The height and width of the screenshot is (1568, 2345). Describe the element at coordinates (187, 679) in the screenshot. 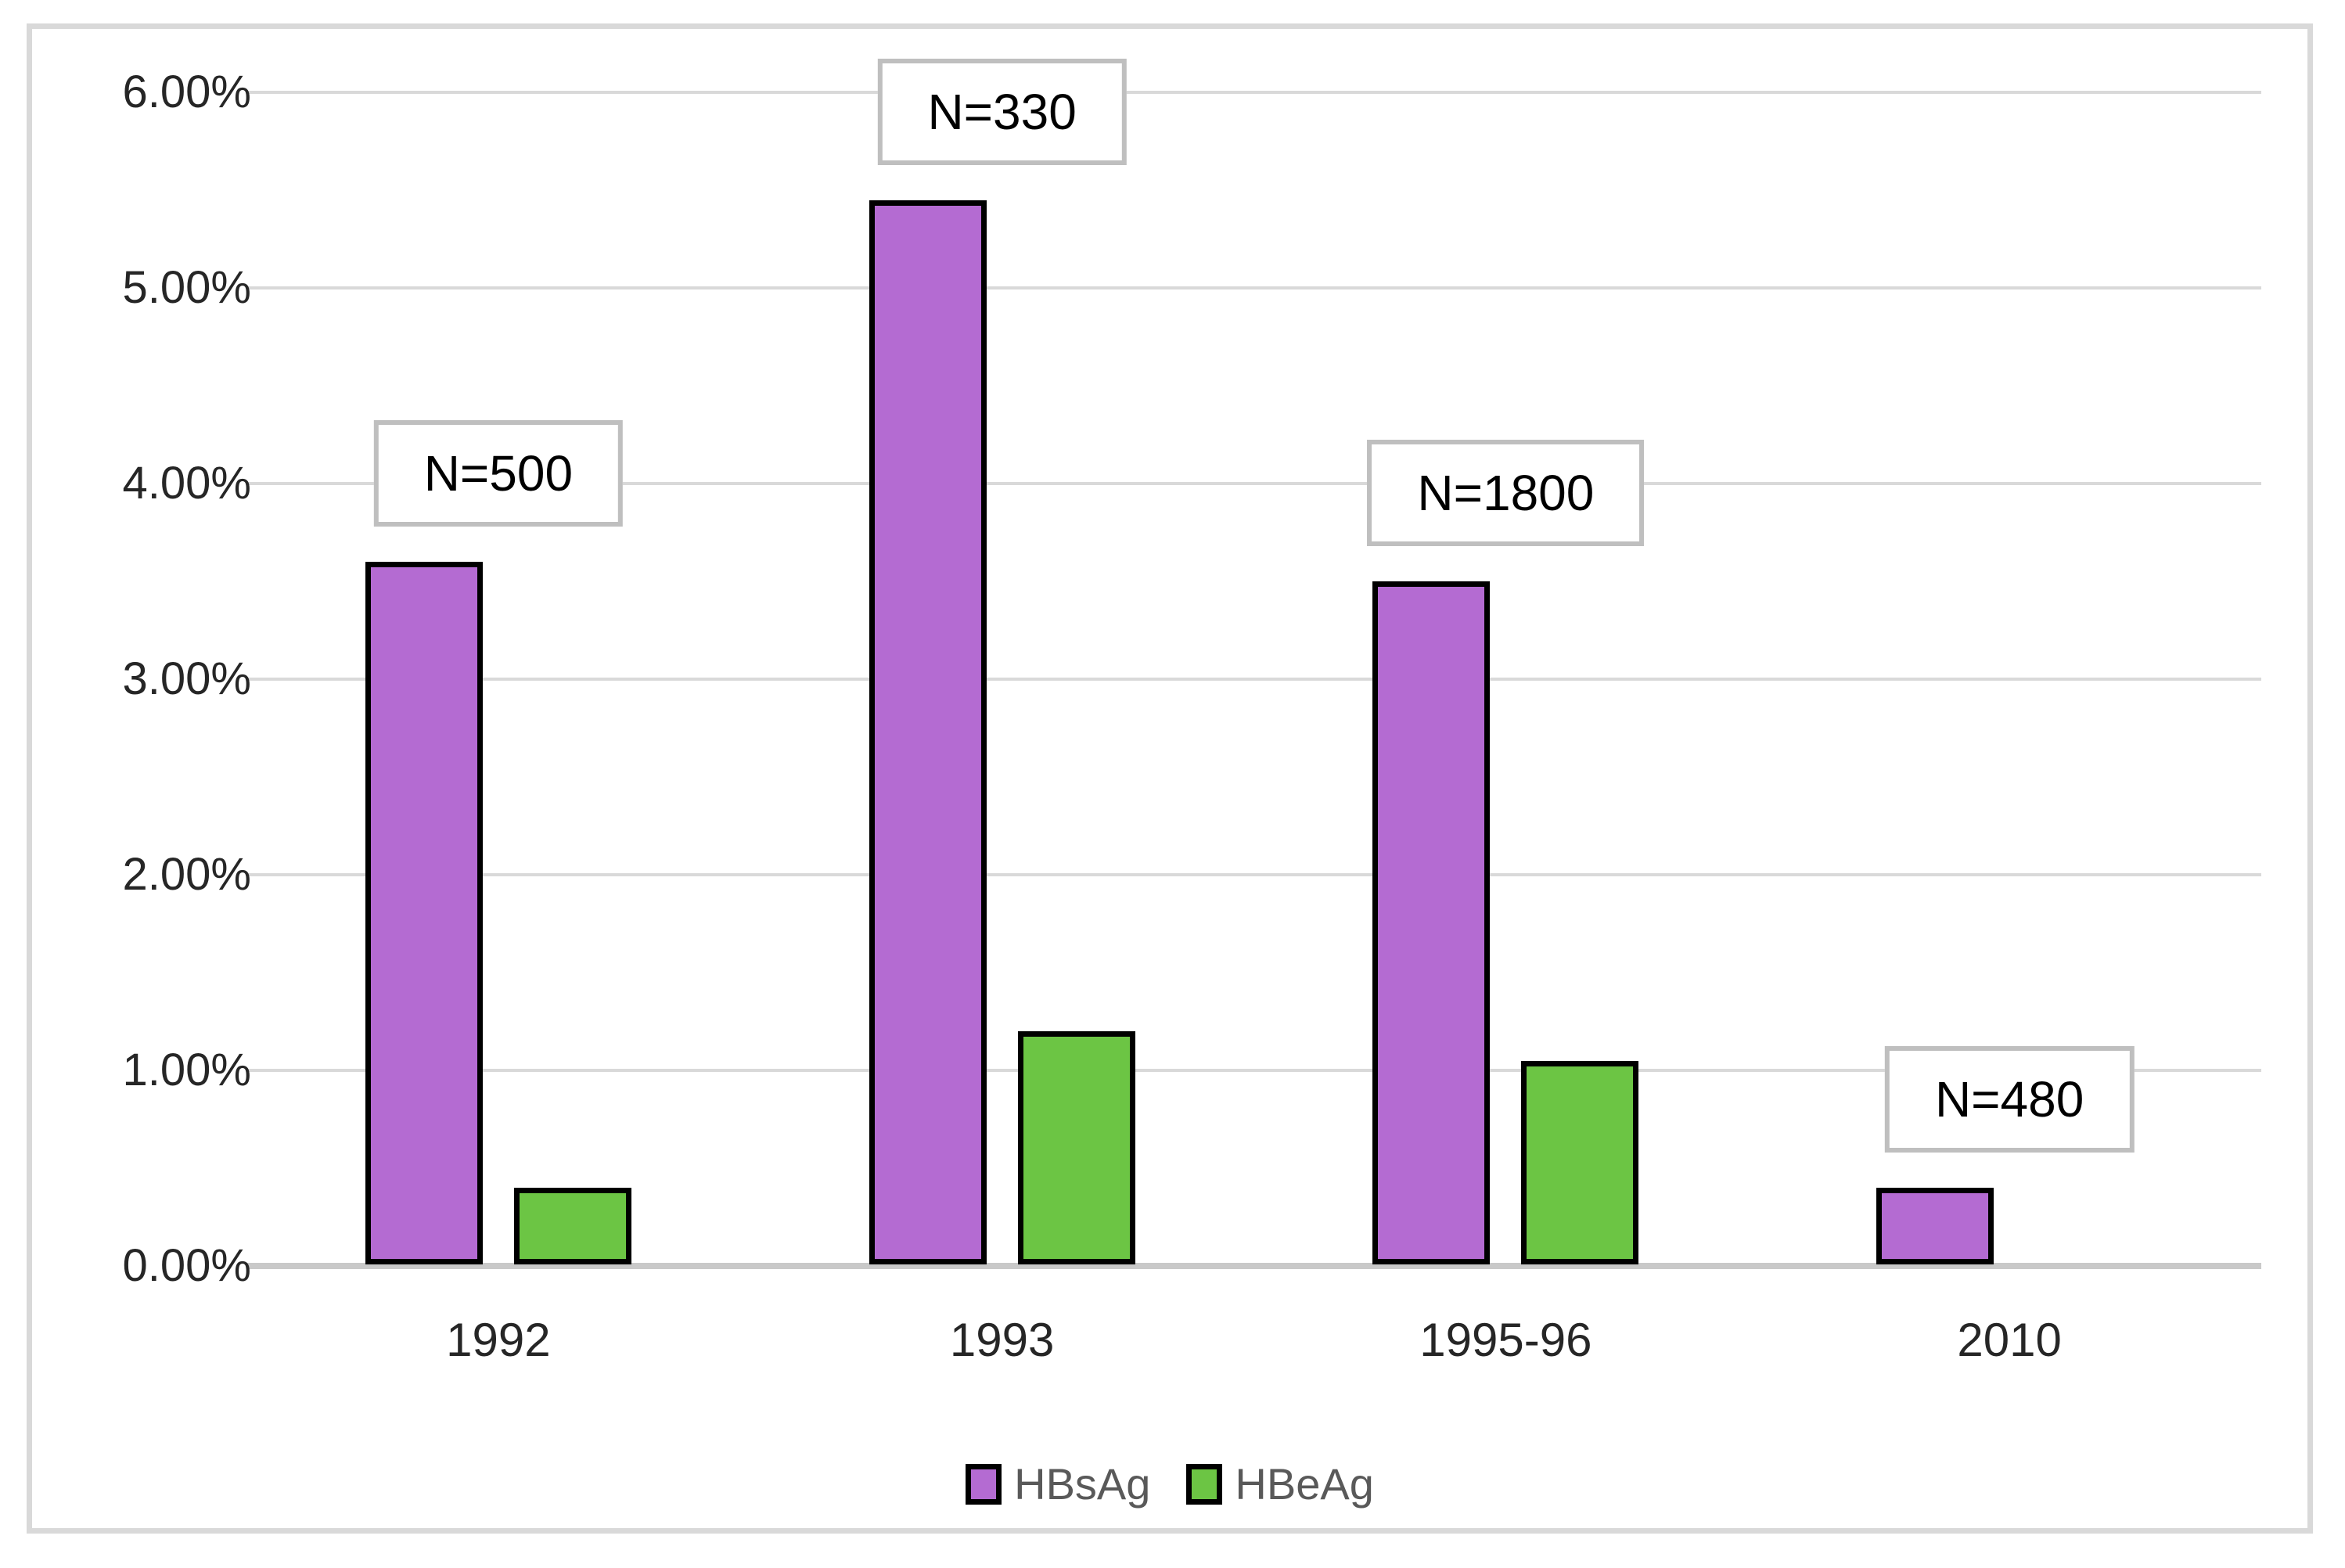

I see `y-tick-label: 3.00%` at that location.